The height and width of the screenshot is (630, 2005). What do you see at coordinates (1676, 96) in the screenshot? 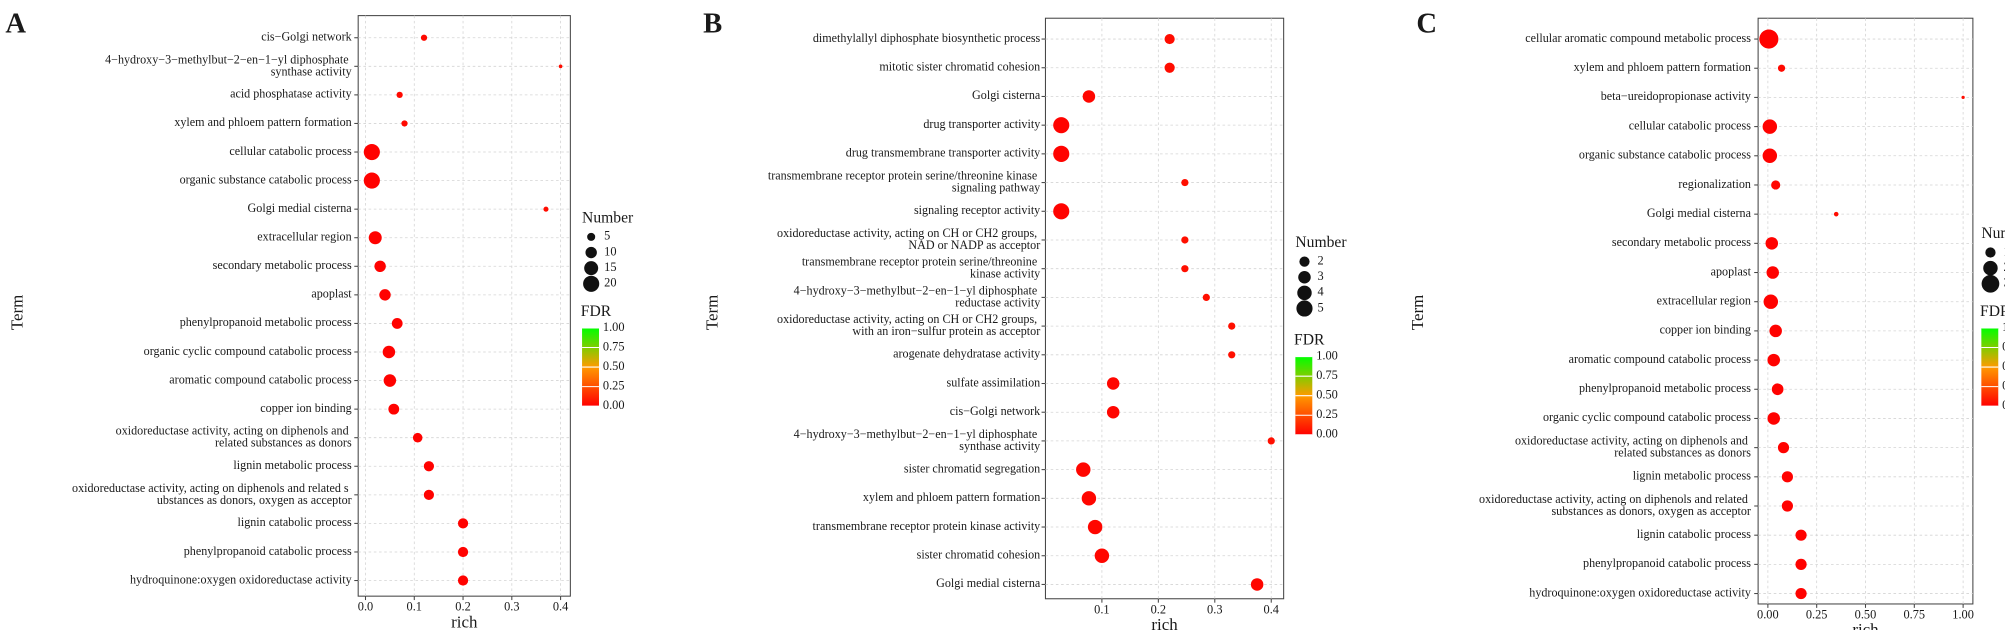
I see `term-label: beta−ureidopropionase activity` at bounding box center [1676, 96].